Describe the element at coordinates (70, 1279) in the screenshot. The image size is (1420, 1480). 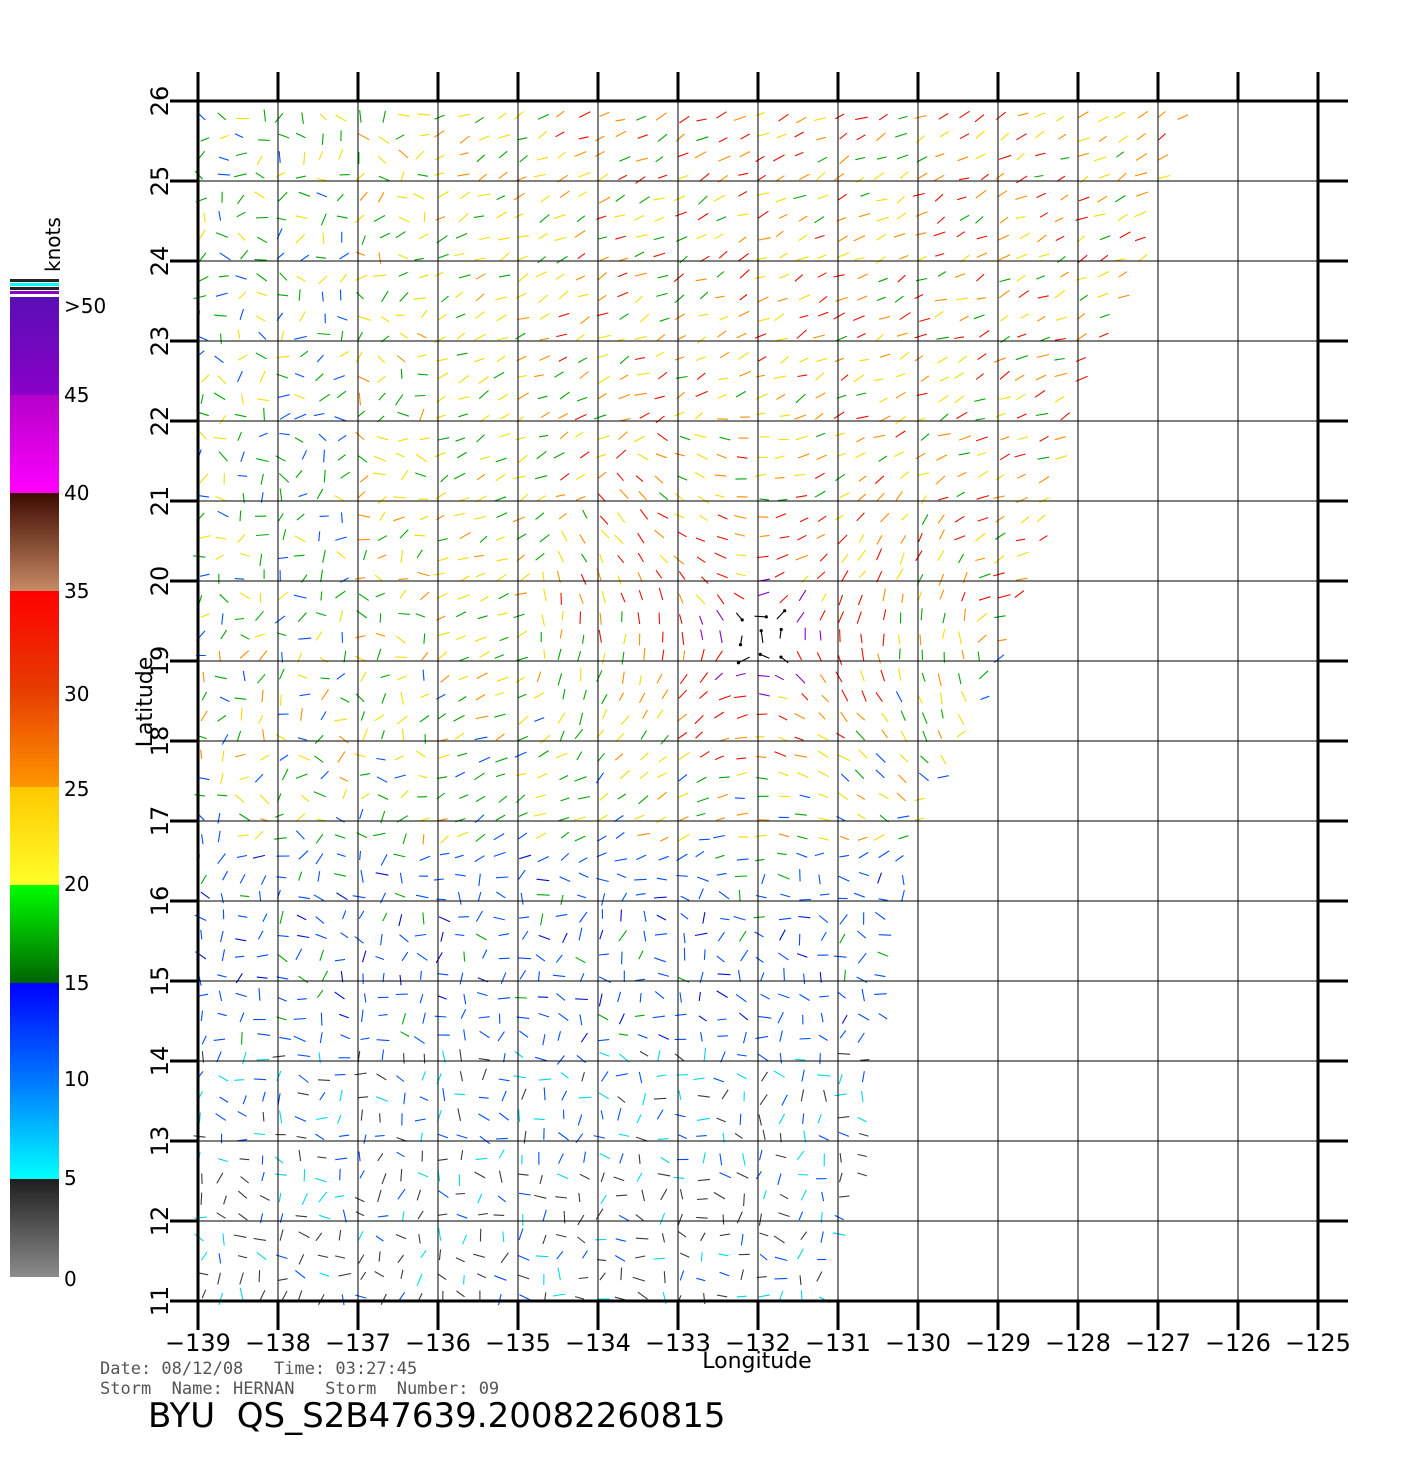
I see `colorbar-label: 0` at that location.